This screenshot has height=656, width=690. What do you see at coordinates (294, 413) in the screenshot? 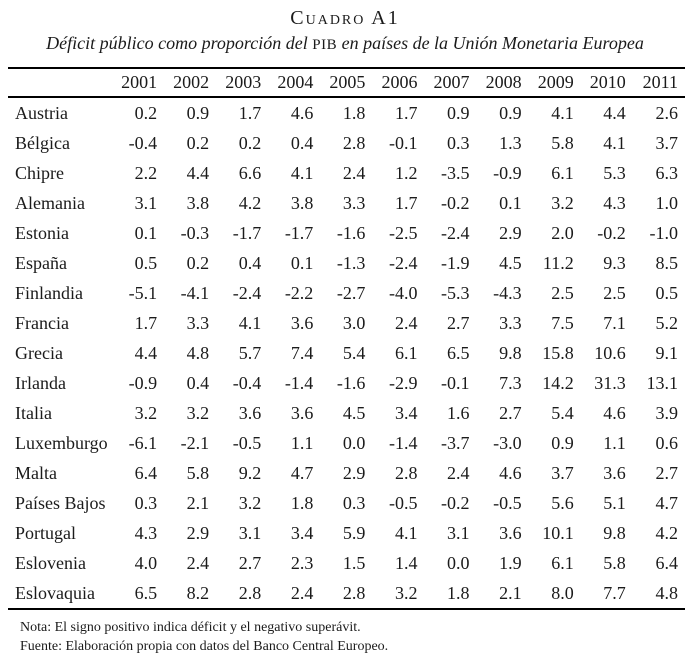
I see `value-cell: 3.6` at bounding box center [294, 413].